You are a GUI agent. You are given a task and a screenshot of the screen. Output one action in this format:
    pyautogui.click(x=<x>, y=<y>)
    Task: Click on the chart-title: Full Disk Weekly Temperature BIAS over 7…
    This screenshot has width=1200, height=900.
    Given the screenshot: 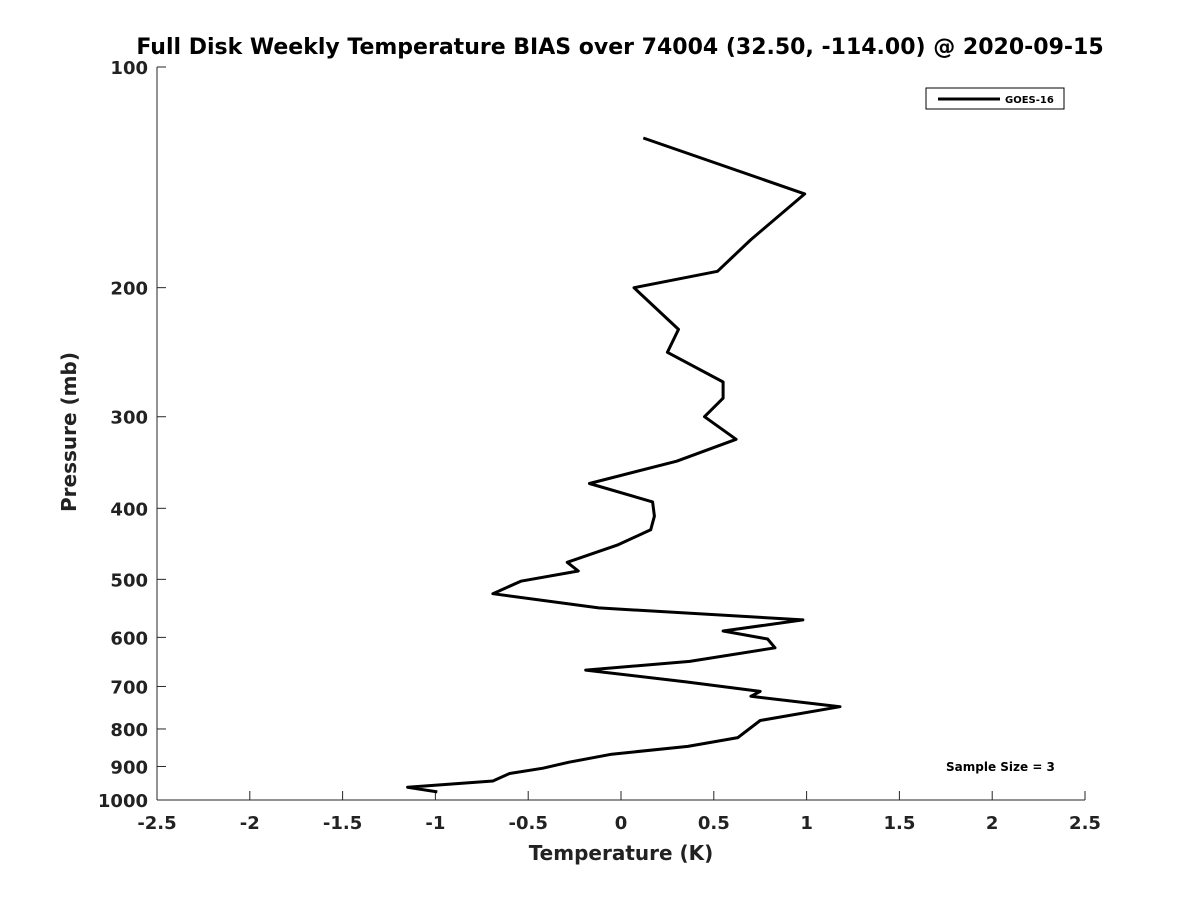 What is the action you would take?
    pyautogui.click(x=619, y=47)
    